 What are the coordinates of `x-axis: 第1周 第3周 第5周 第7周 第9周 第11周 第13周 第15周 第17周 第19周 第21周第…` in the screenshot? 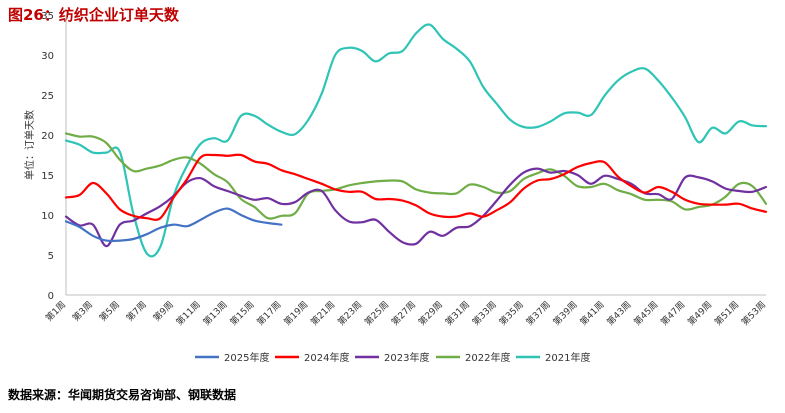 It's located at (405, 311).